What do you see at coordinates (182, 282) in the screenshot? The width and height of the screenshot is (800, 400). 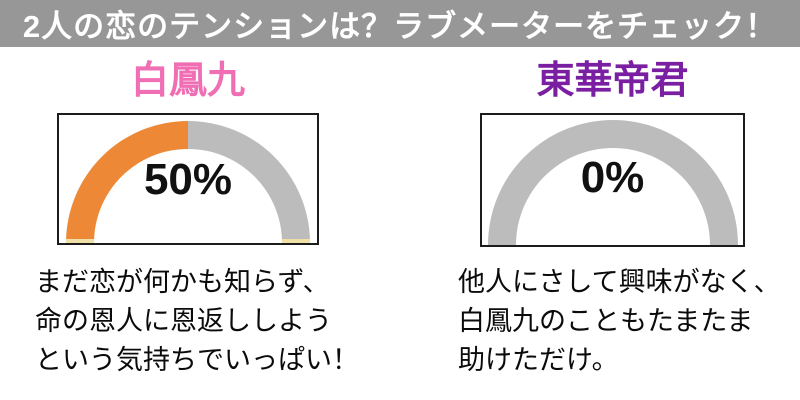 I see `description-line: まだ恋が何かも知らず、` at bounding box center [182, 282].